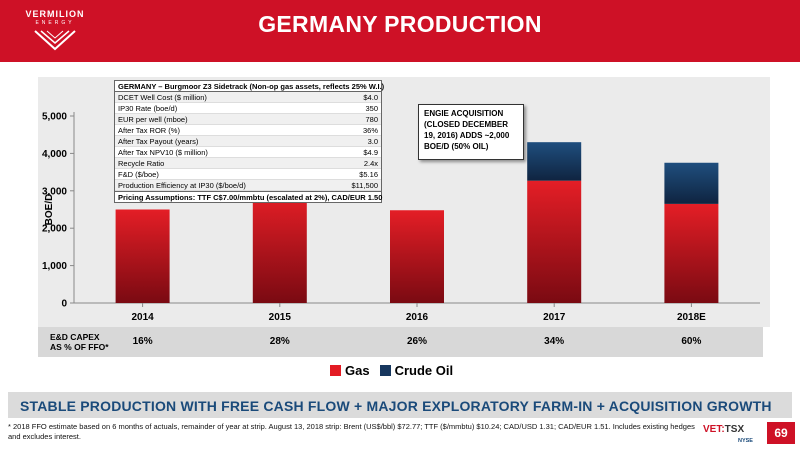 The image size is (800, 450). Describe the element at coordinates (54, 191) in the screenshot. I see `y-tick-label: 3,000` at that location.